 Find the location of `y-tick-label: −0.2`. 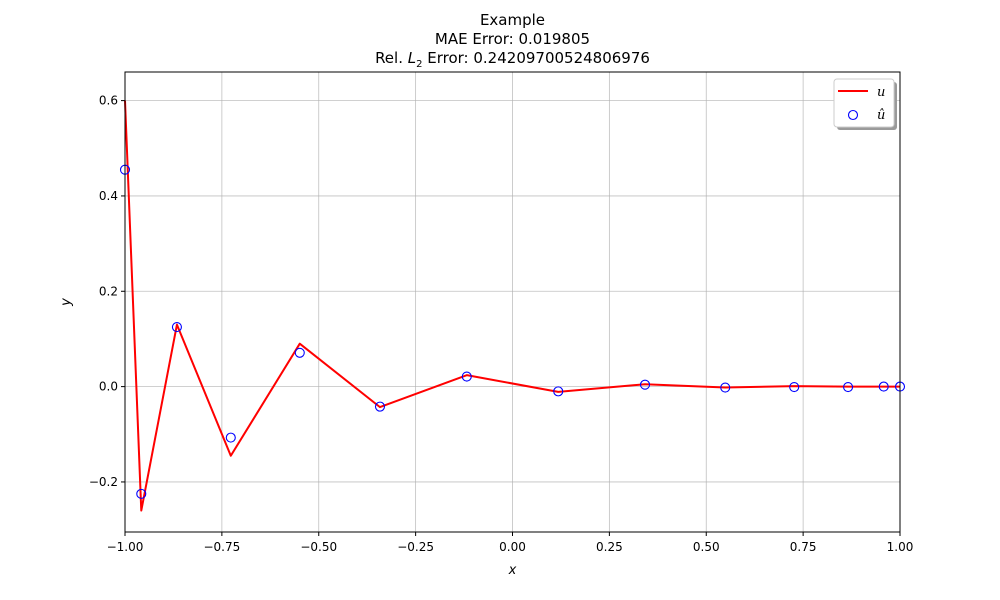

y-tick-label: −0.2 is located at coordinates (103, 482).